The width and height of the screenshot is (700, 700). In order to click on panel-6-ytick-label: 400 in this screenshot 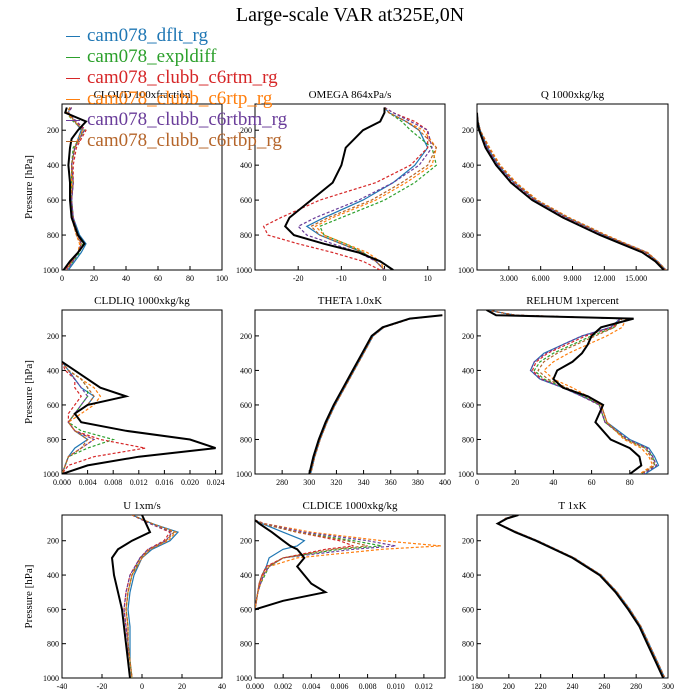, I will do `click(468, 370)`.